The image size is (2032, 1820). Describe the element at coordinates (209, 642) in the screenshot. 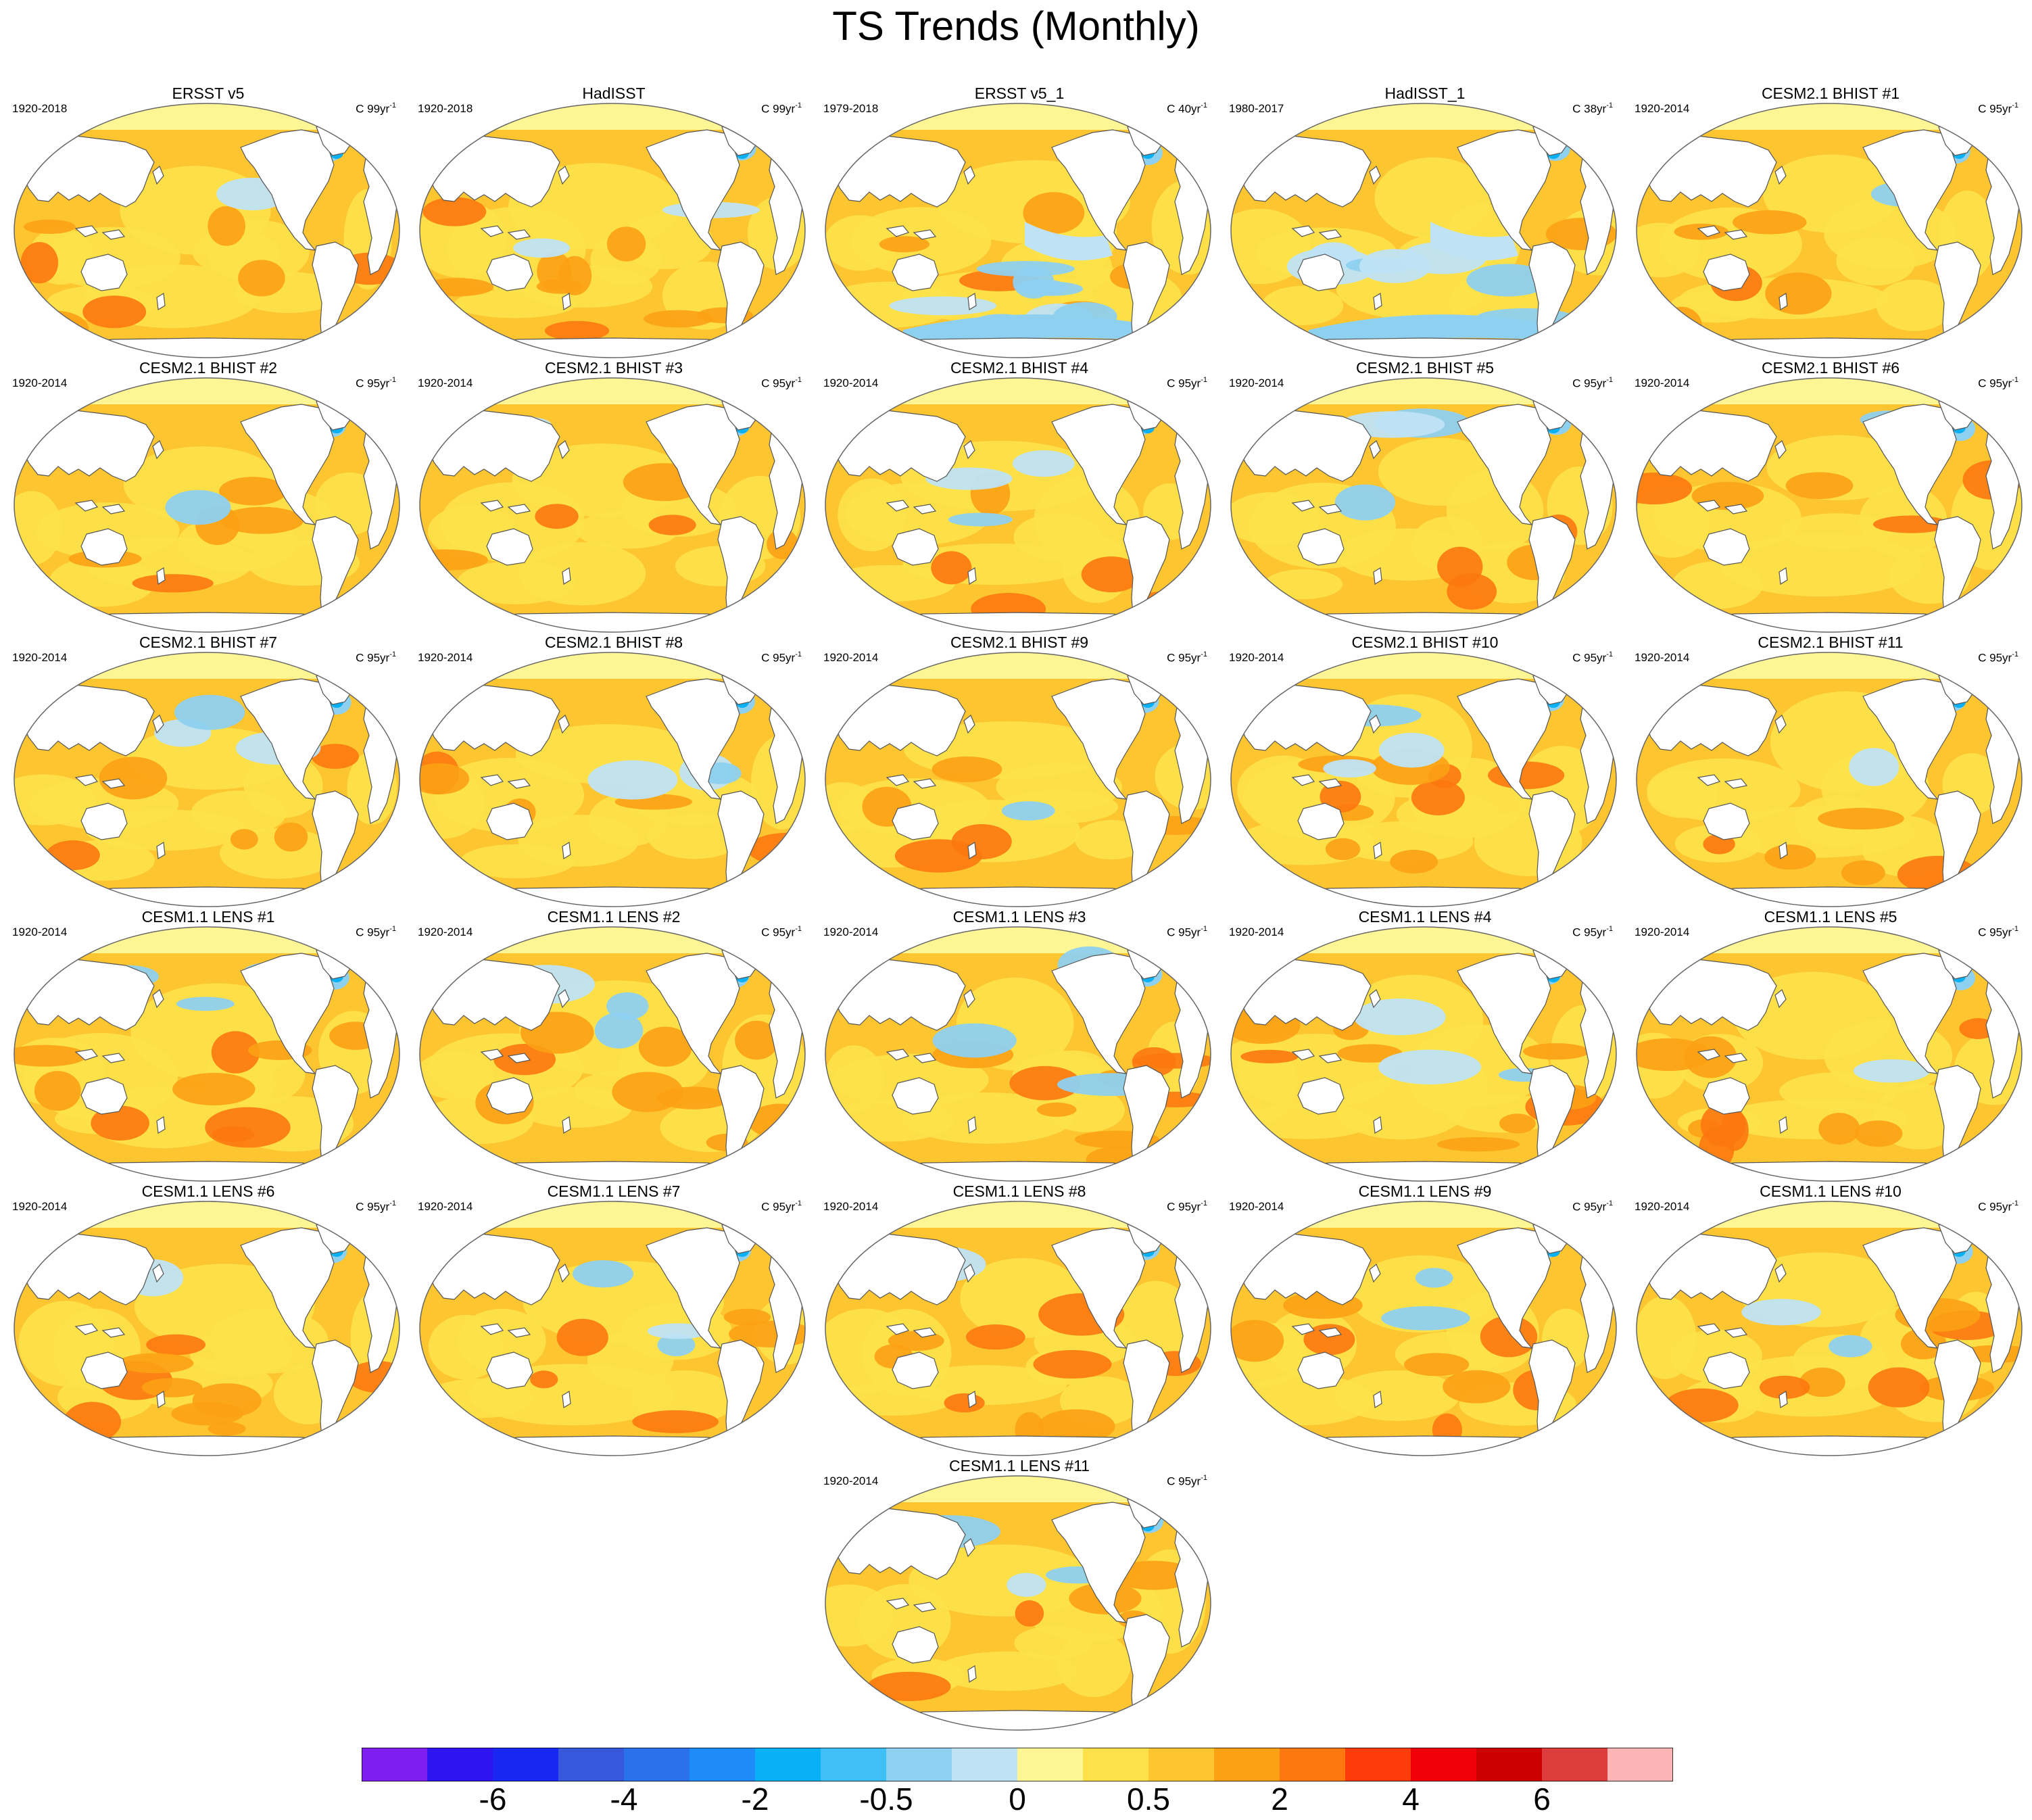

I see `panel-title: CESM2.1 BHIST #7` at that location.